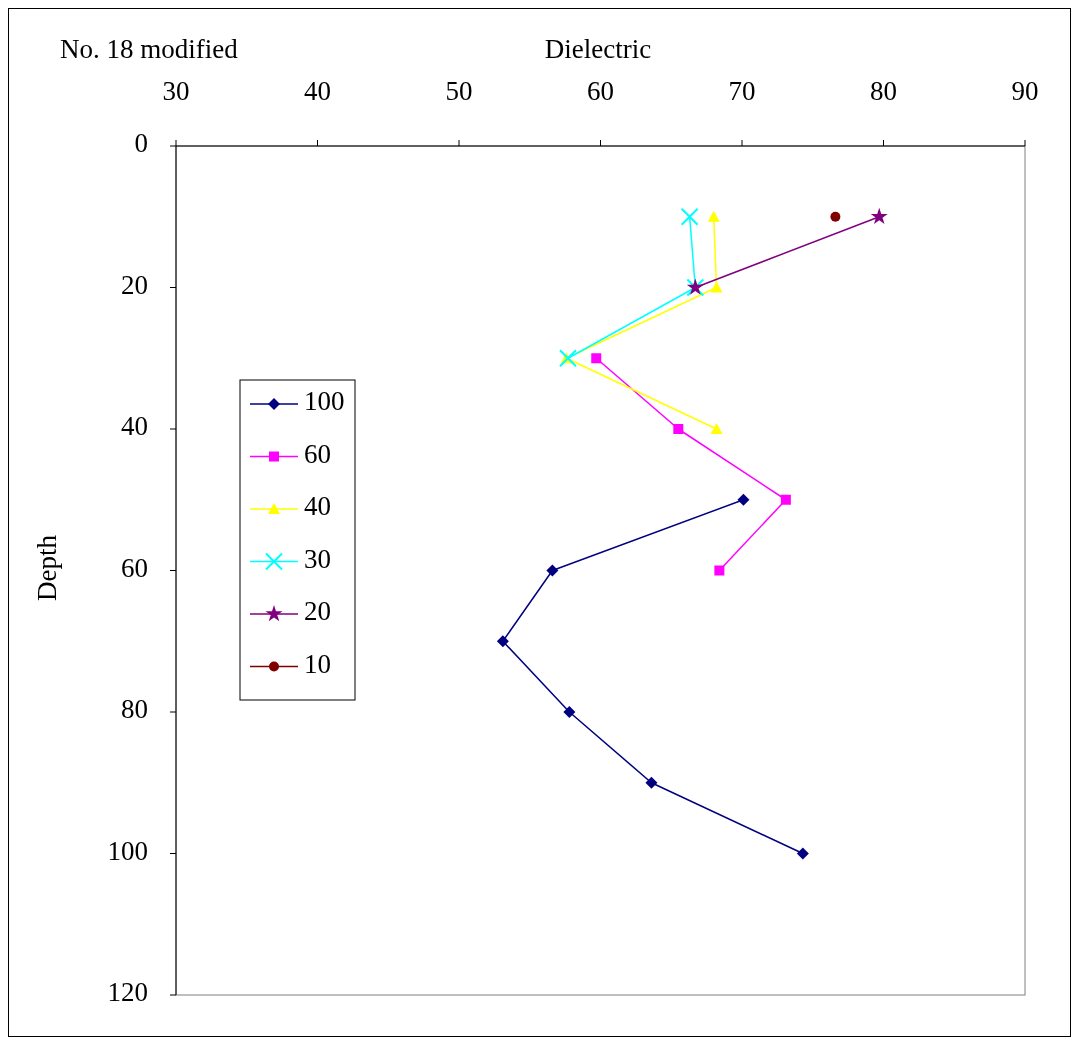 This screenshot has width=1079, height=1045. Describe the element at coordinates (317, 91) in the screenshot. I see `x-tick-label: 40` at that location.